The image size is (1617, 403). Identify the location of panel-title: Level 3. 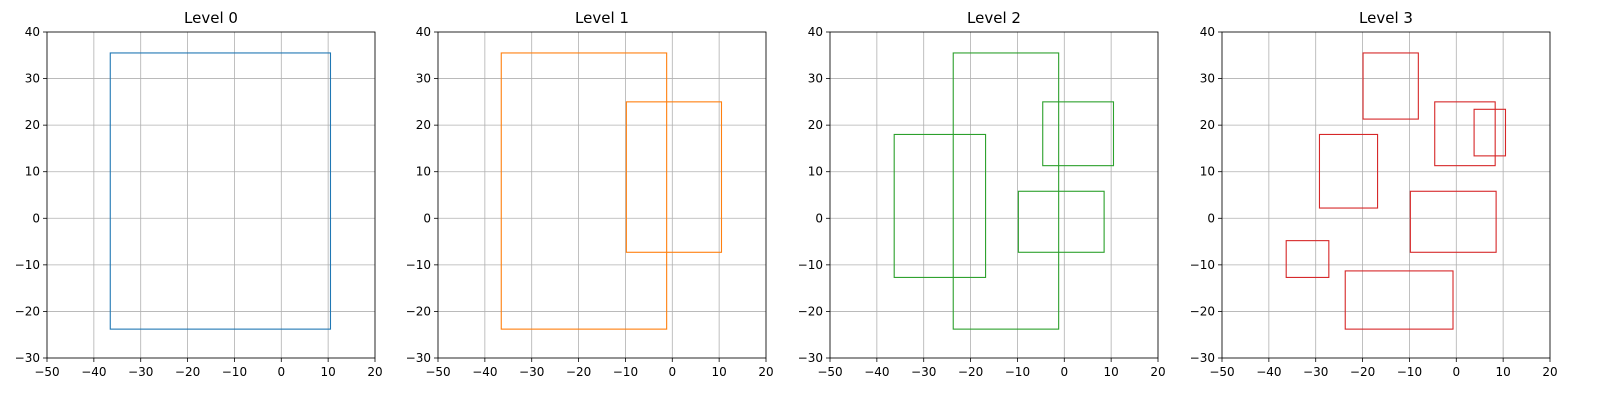
(1386, 18).